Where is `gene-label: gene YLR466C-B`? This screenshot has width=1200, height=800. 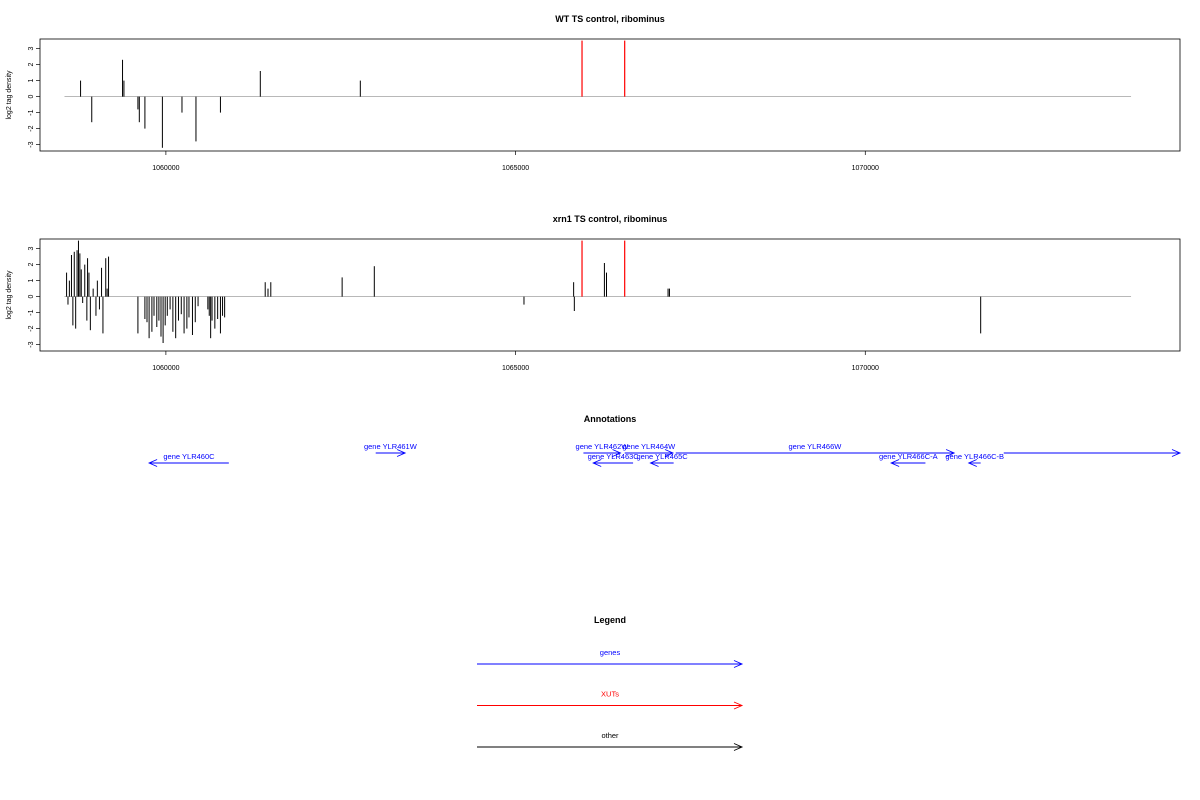 gene-label: gene YLR466C-B is located at coordinates (974, 456).